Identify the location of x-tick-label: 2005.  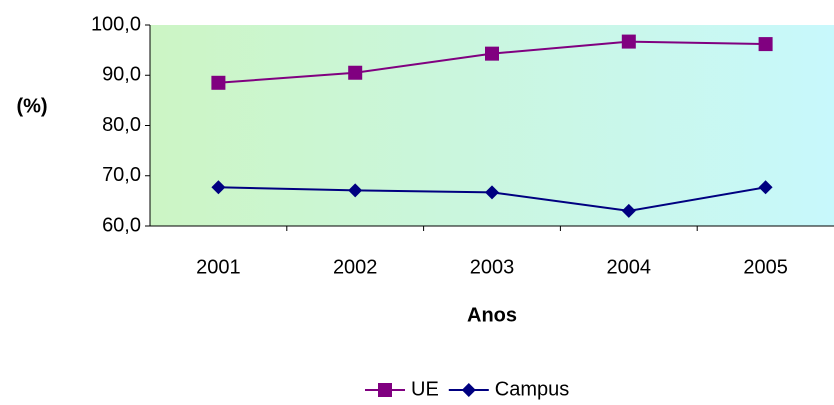
(765, 267).